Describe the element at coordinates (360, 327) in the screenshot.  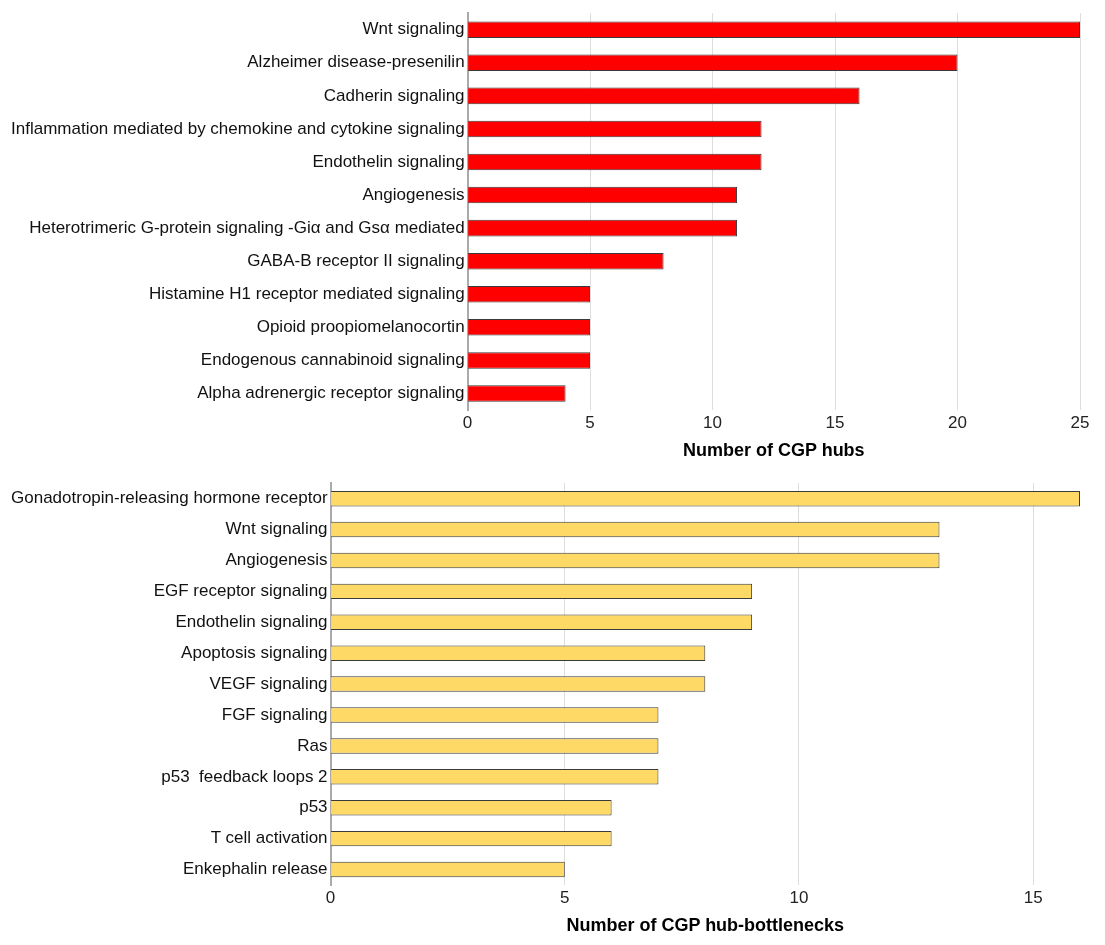
I see `y-tick-label: Opioid proopiomelanocortin` at that location.